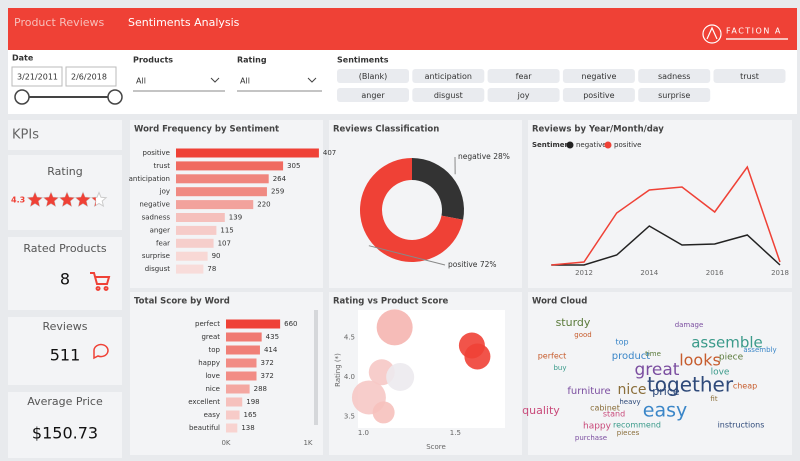  I want to click on chip-label: trust, so click(749, 76).